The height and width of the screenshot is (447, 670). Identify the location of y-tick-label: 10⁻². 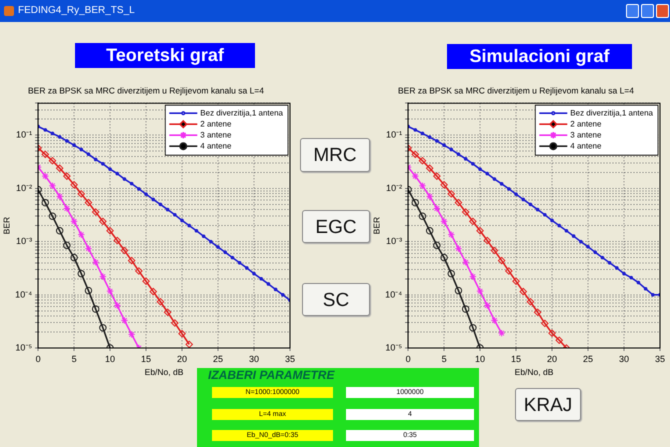
(394, 187).